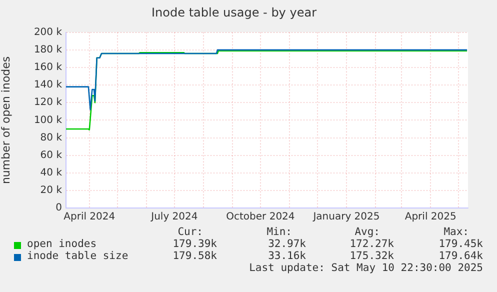 The image size is (497, 292). Describe the element at coordinates (48, 102) in the screenshot. I see `y-tick-label: 120 k` at that location.